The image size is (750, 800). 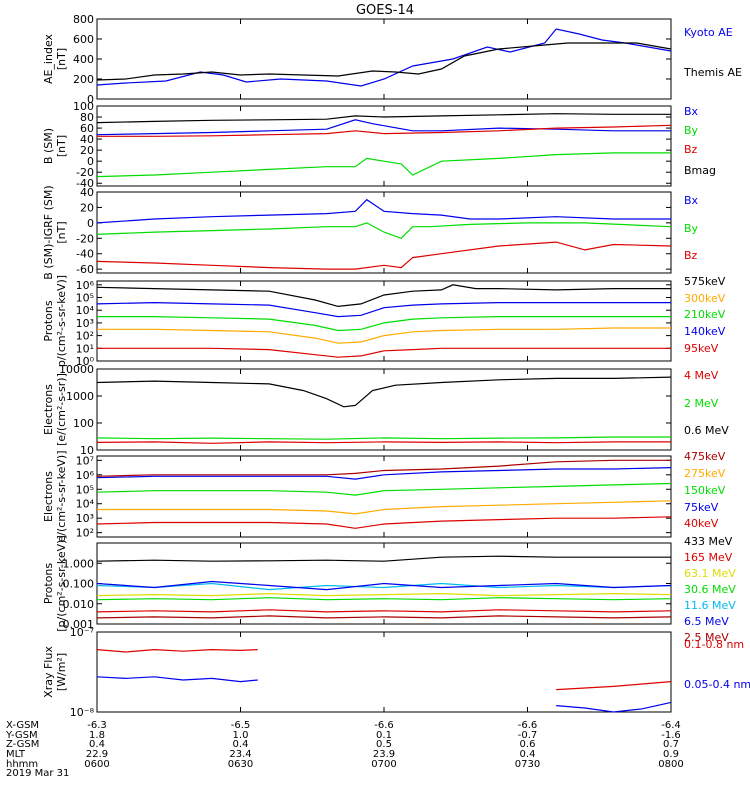 What do you see at coordinates (384, 324) in the screenshot?
I see `series-line-210kev` at bounding box center [384, 324].